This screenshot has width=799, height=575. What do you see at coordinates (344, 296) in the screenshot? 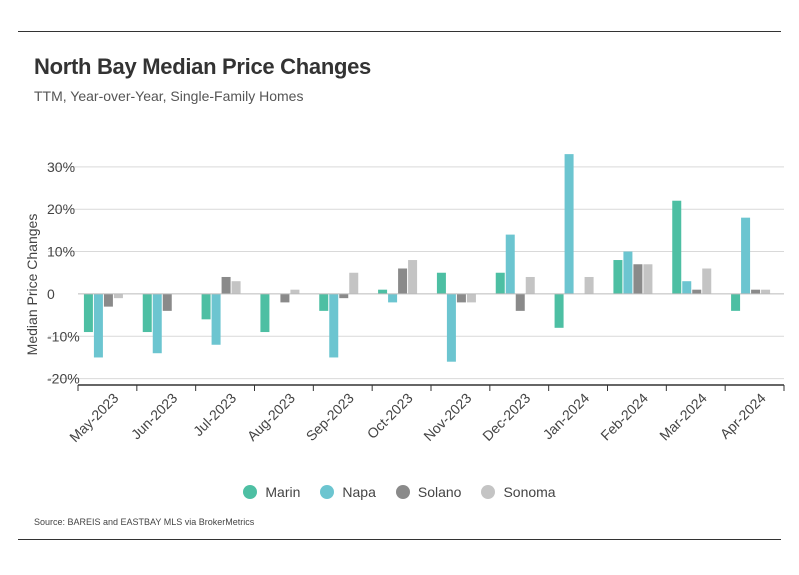
I see `bar-solano-sep-2023` at bounding box center [344, 296].